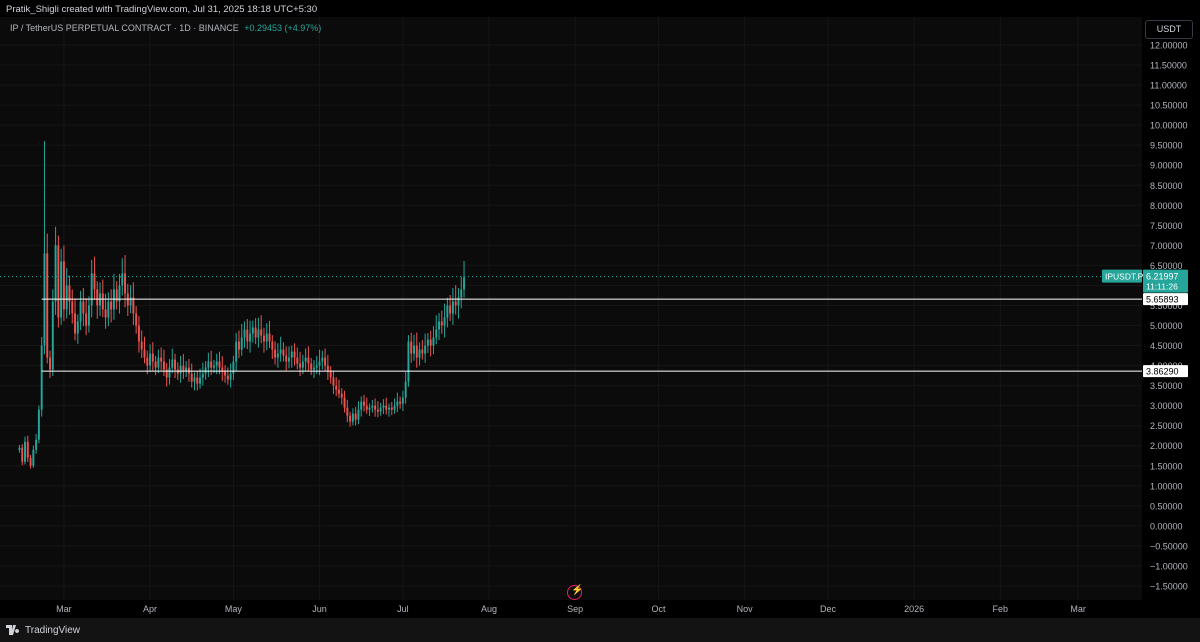 Image resolution: width=1200 pixels, height=642 pixels. I want to click on price-axis, so click(1171, 308).